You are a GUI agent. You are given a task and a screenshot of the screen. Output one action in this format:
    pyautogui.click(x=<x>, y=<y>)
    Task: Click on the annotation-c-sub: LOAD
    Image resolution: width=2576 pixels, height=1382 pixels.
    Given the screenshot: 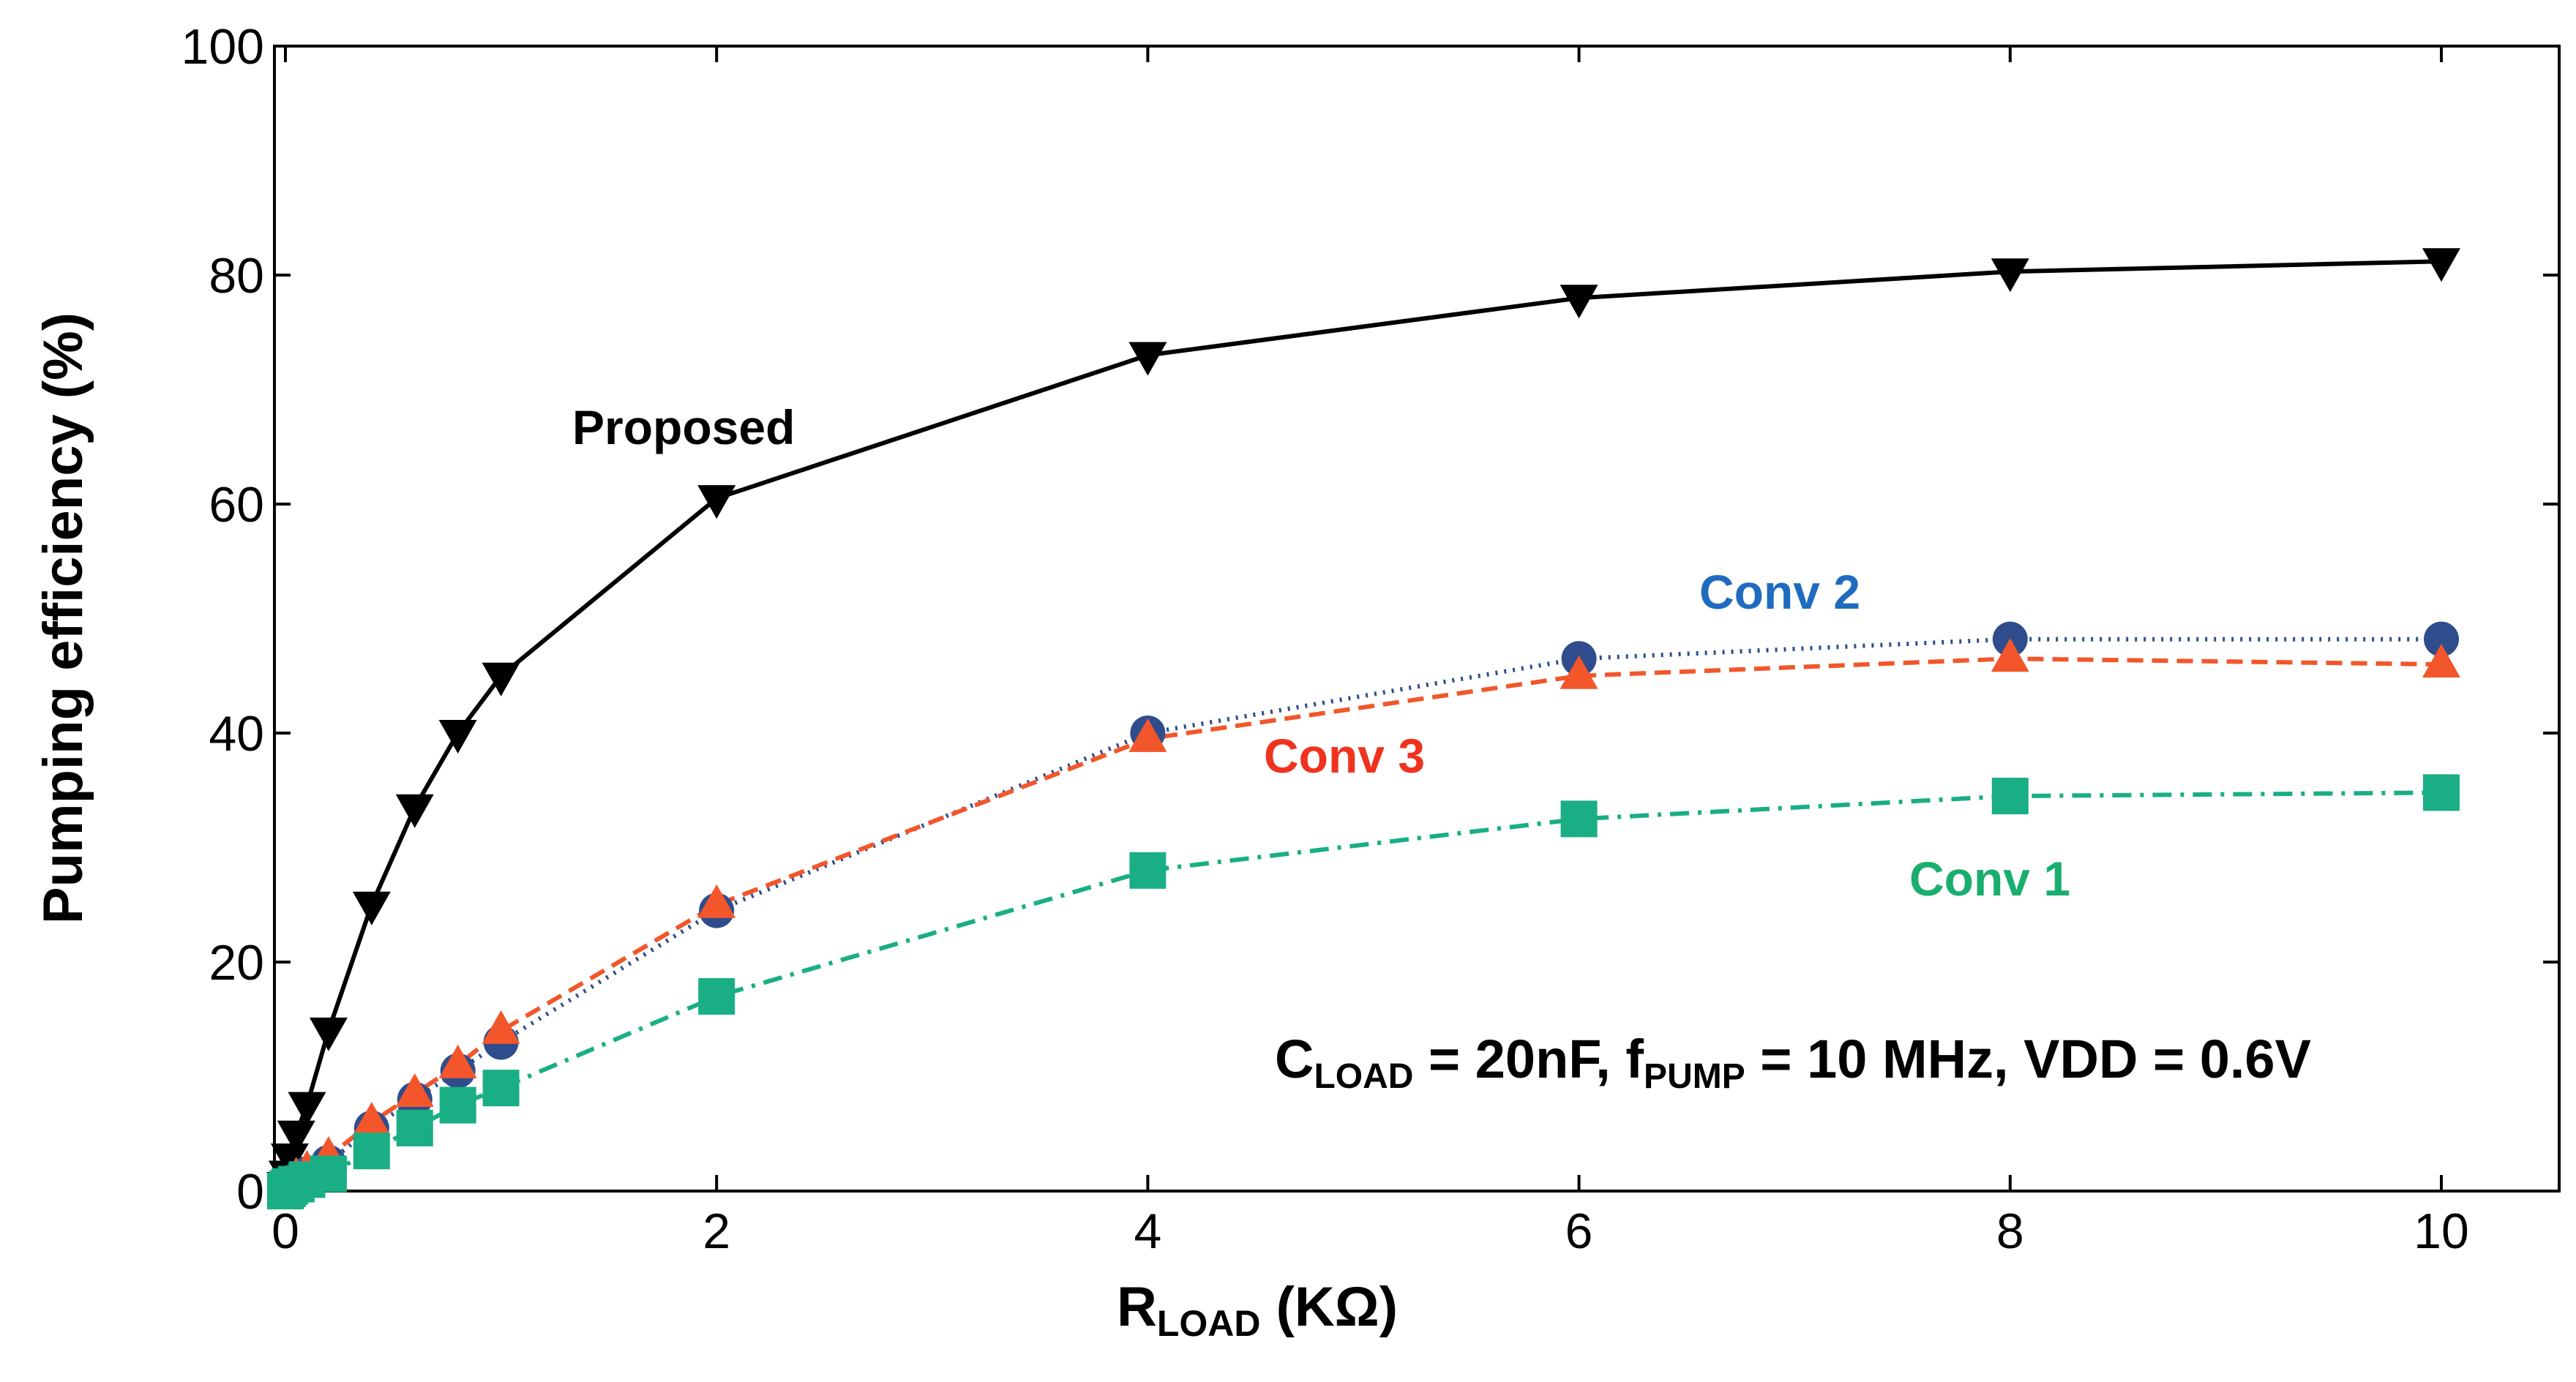 What is the action you would take?
    pyautogui.click(x=1363, y=1076)
    